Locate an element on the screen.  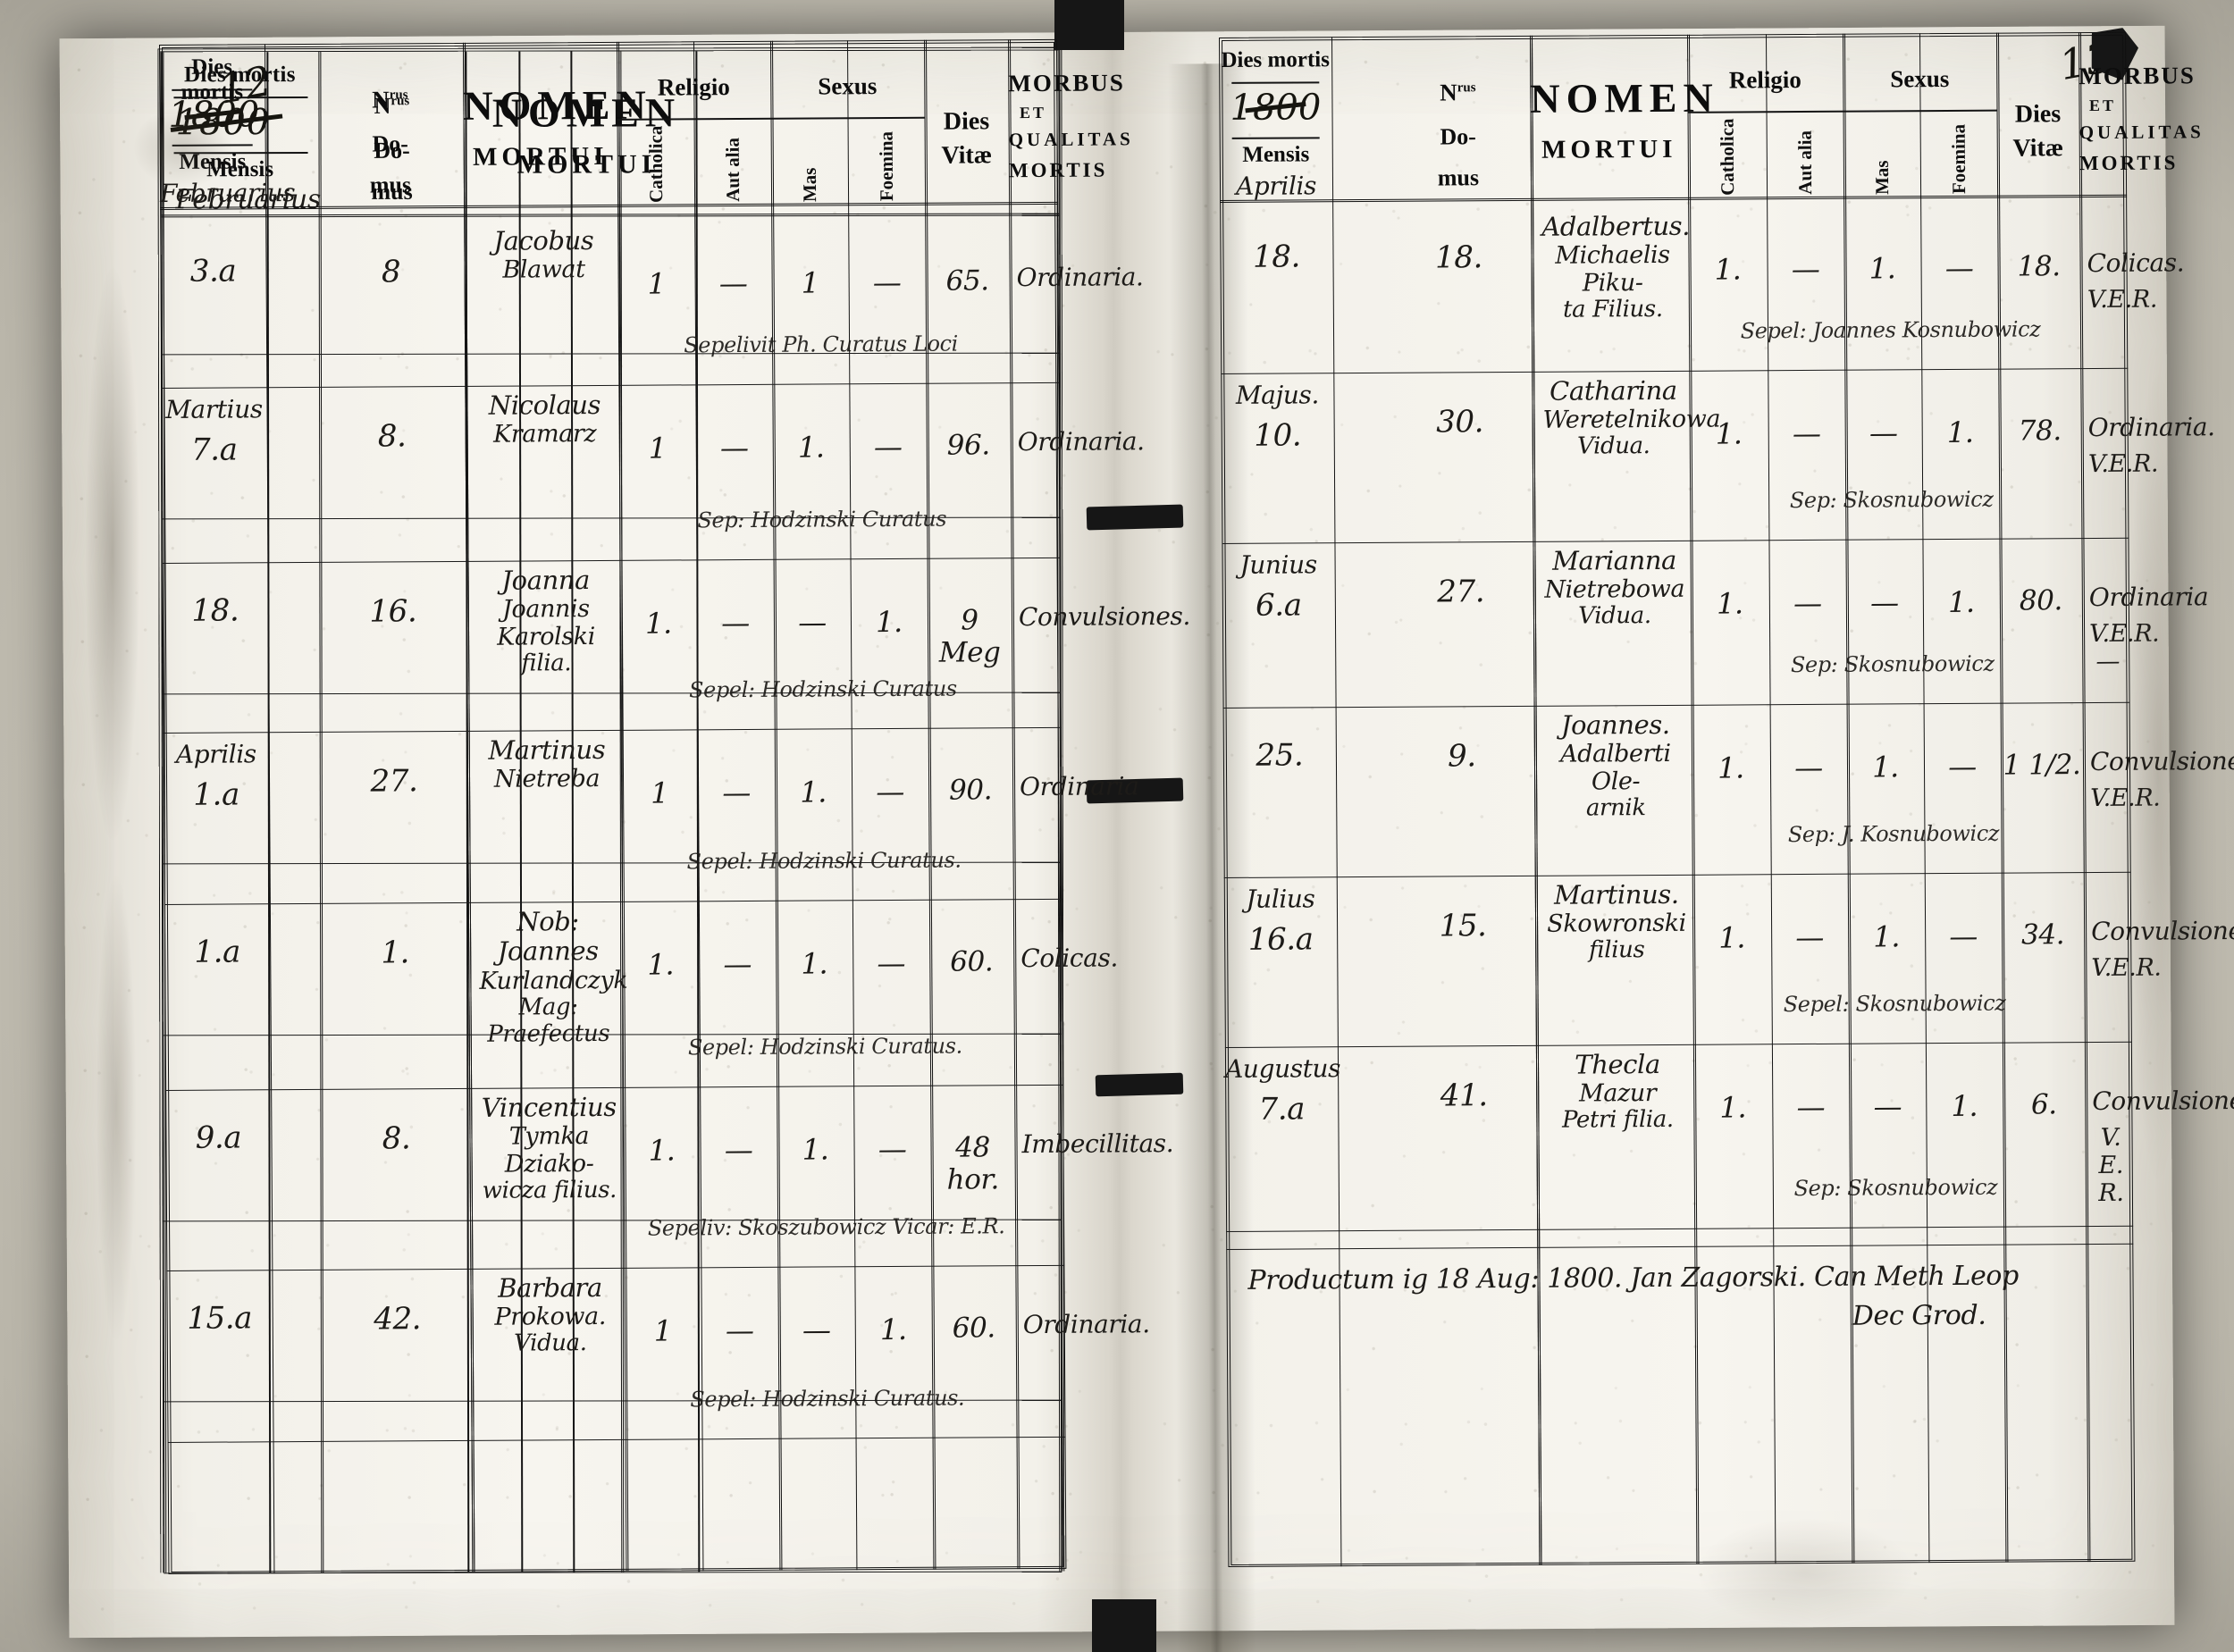
month-handwritten: Februarius is located at coordinates (227, 193).